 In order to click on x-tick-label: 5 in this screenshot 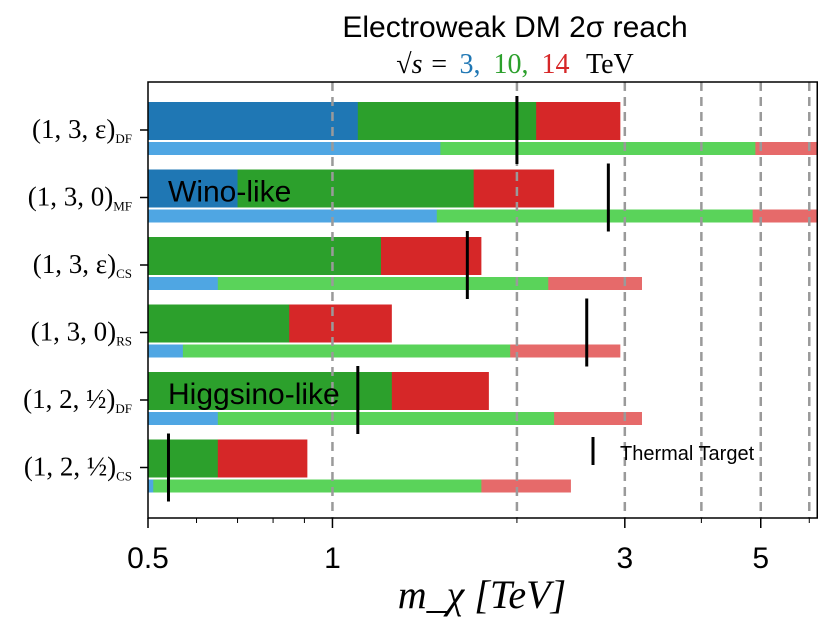, I will do `click(760, 558)`.